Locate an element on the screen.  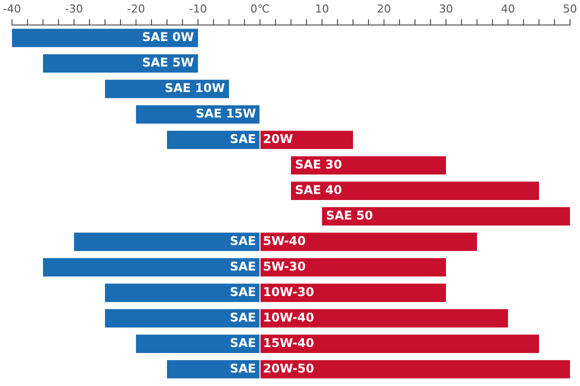
x-tick-label: 50 is located at coordinates (570, 9).